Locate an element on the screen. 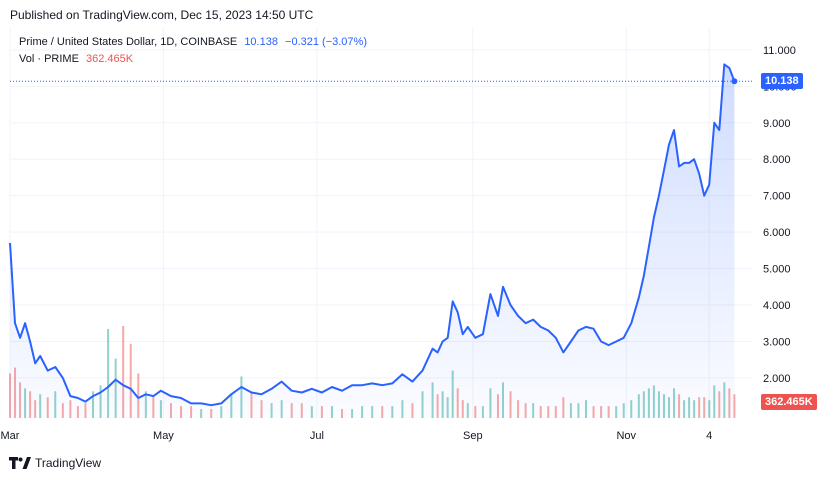 Image resolution: width=839 pixels, height=482 pixels. legend-price: 10.138 is located at coordinates (261, 42).